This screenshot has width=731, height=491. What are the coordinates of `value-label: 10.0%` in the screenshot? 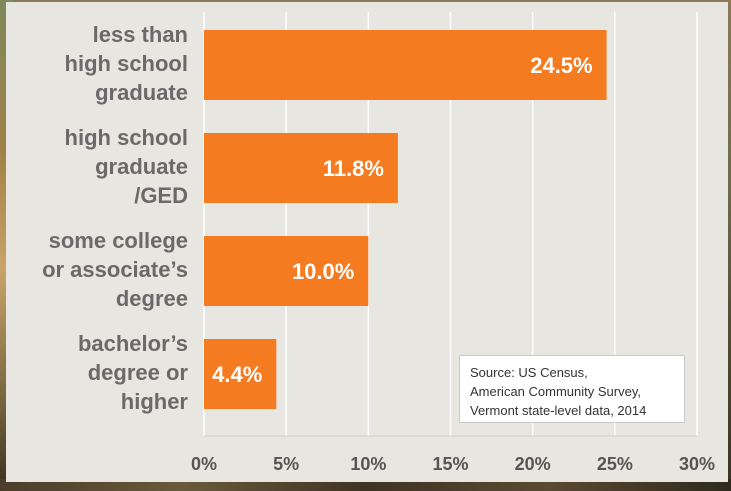 It's located at (323, 271).